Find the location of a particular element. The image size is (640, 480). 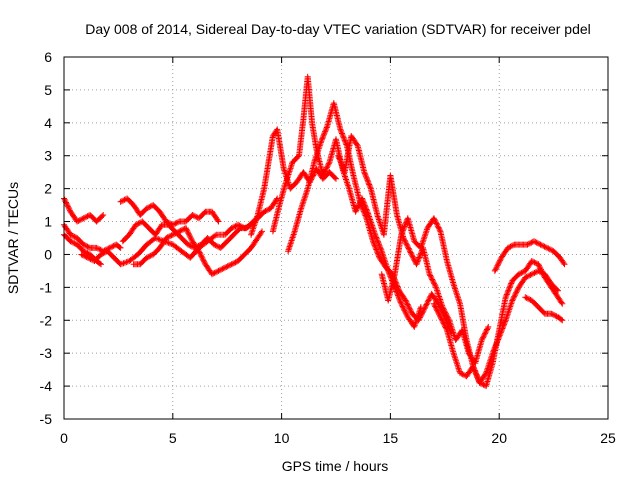

x-tick-label: 5 is located at coordinates (173, 438).